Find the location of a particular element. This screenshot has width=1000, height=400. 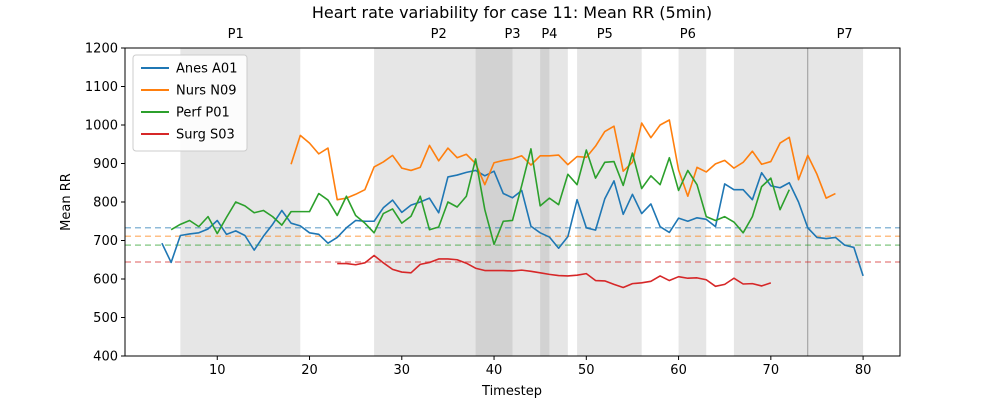

phase-label-p6: P6 is located at coordinates (688, 34).